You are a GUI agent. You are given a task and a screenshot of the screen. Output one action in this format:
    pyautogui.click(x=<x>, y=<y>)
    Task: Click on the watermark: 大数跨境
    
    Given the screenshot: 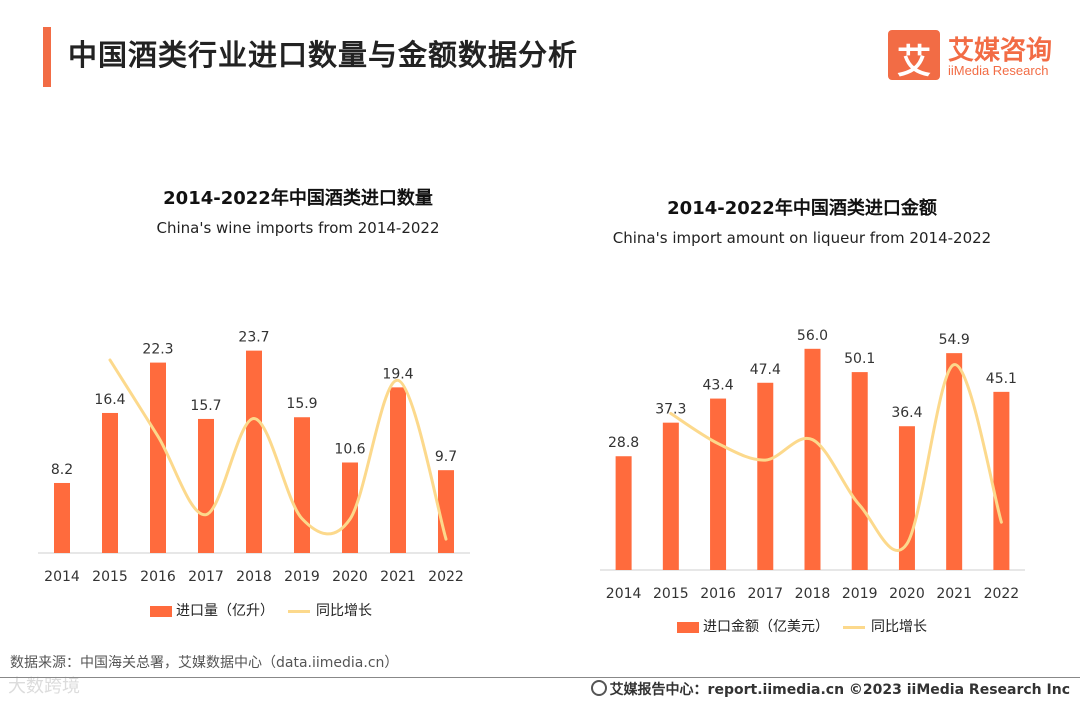 What is the action you would take?
    pyautogui.click(x=44, y=686)
    